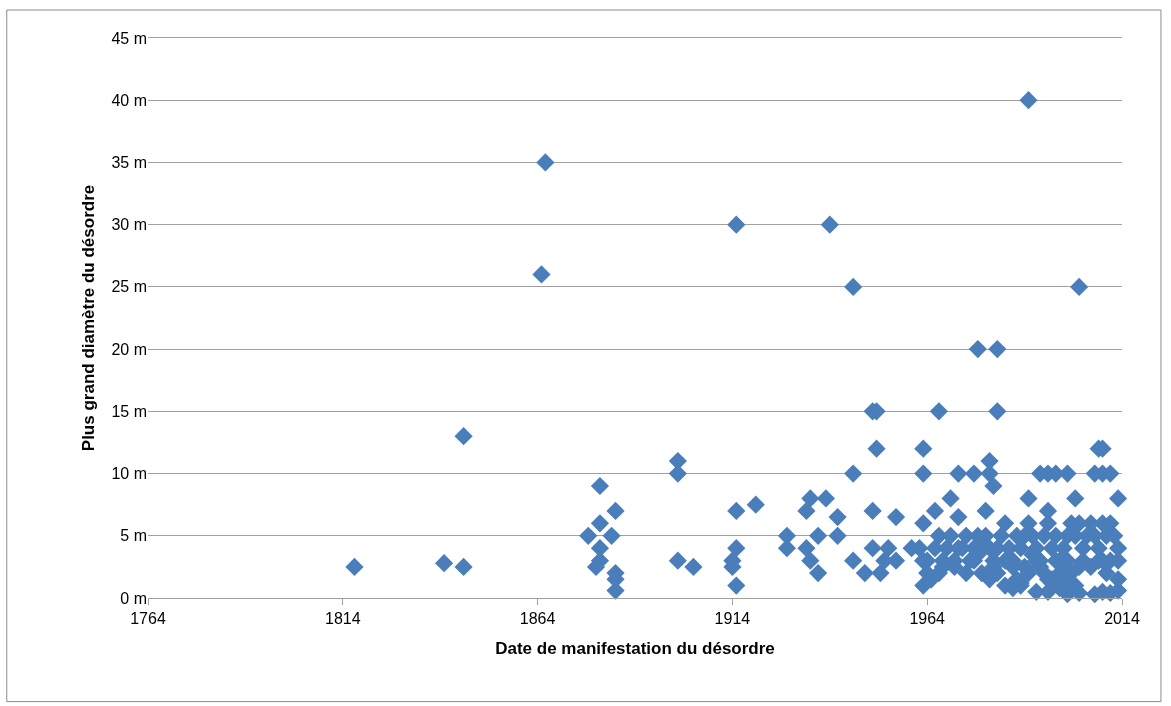 The height and width of the screenshot is (706, 1171). Describe the element at coordinates (129, 411) in the screenshot. I see `y-tick-label: 15 m` at that location.